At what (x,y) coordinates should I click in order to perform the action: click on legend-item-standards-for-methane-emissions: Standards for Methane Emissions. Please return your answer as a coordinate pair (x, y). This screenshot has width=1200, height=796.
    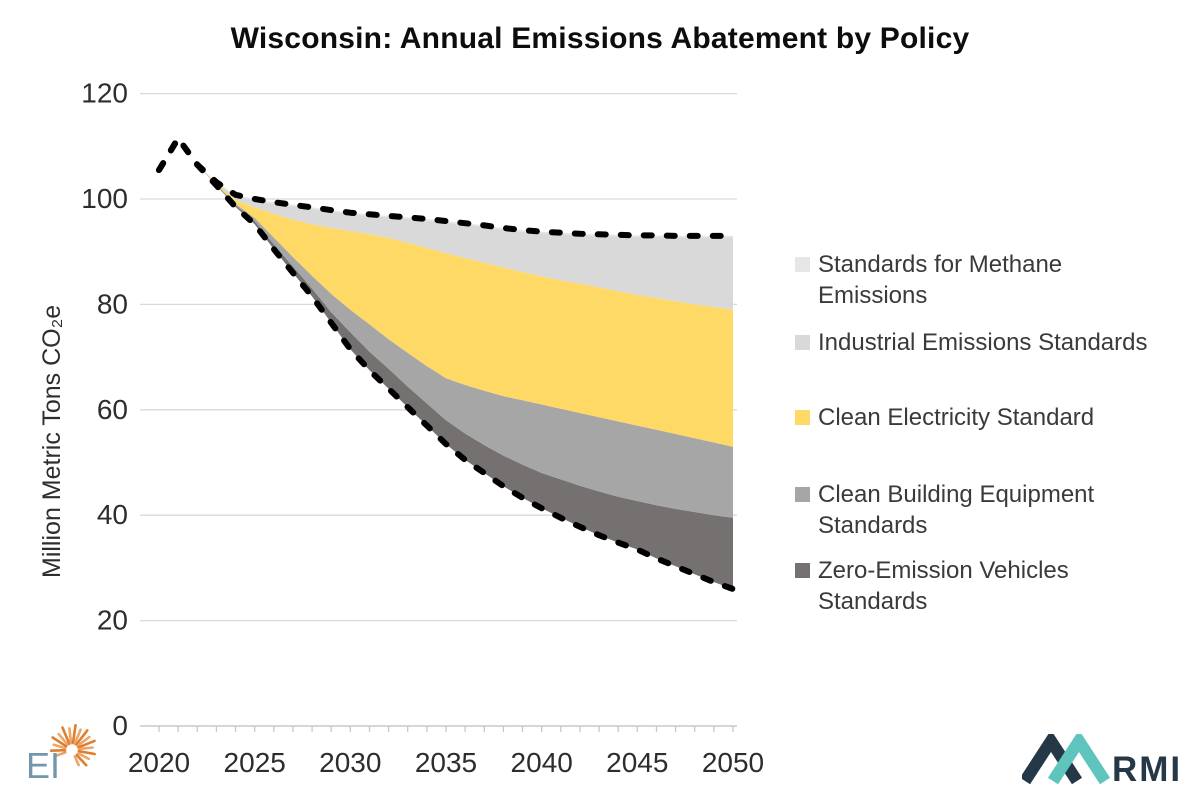
    Looking at the image, I should click on (995, 280).